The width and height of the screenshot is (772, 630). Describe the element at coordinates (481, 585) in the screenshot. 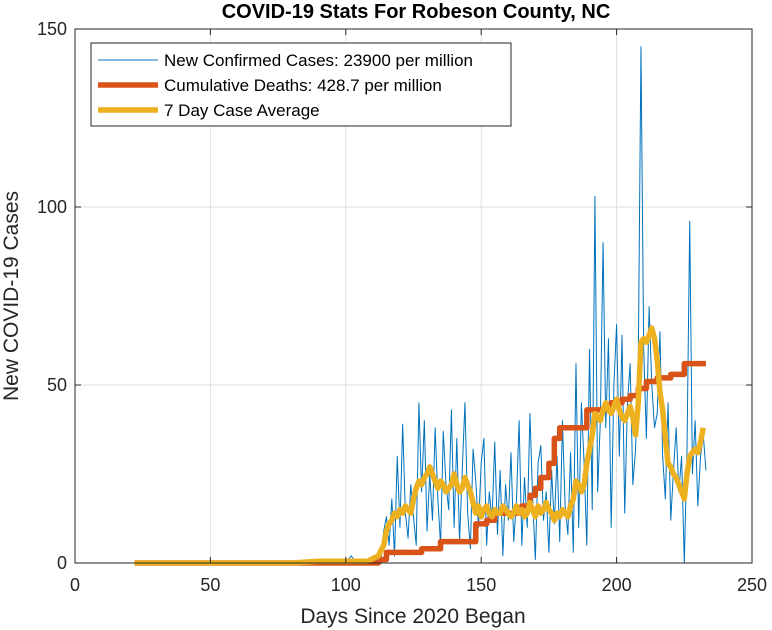

I see `x-tick-label: 150` at that location.